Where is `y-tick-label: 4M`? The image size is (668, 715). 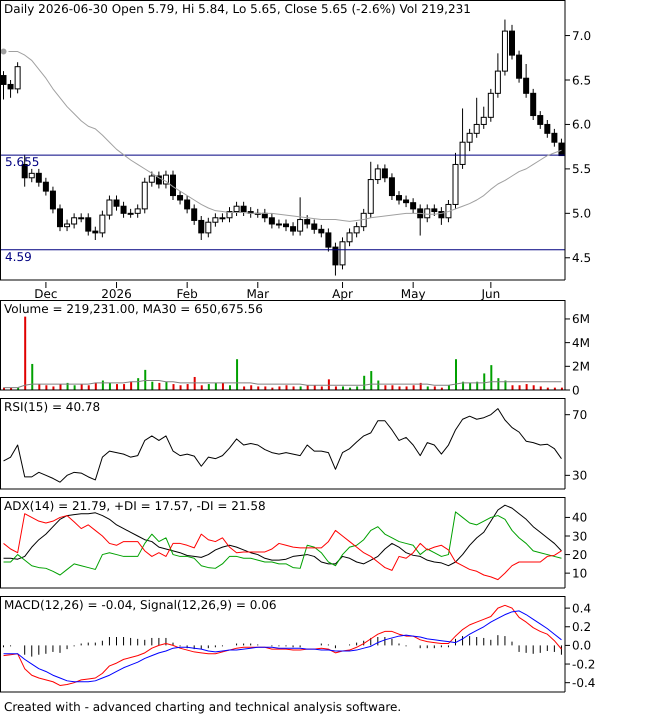
y-tick-label: 4M is located at coordinates (581, 343).